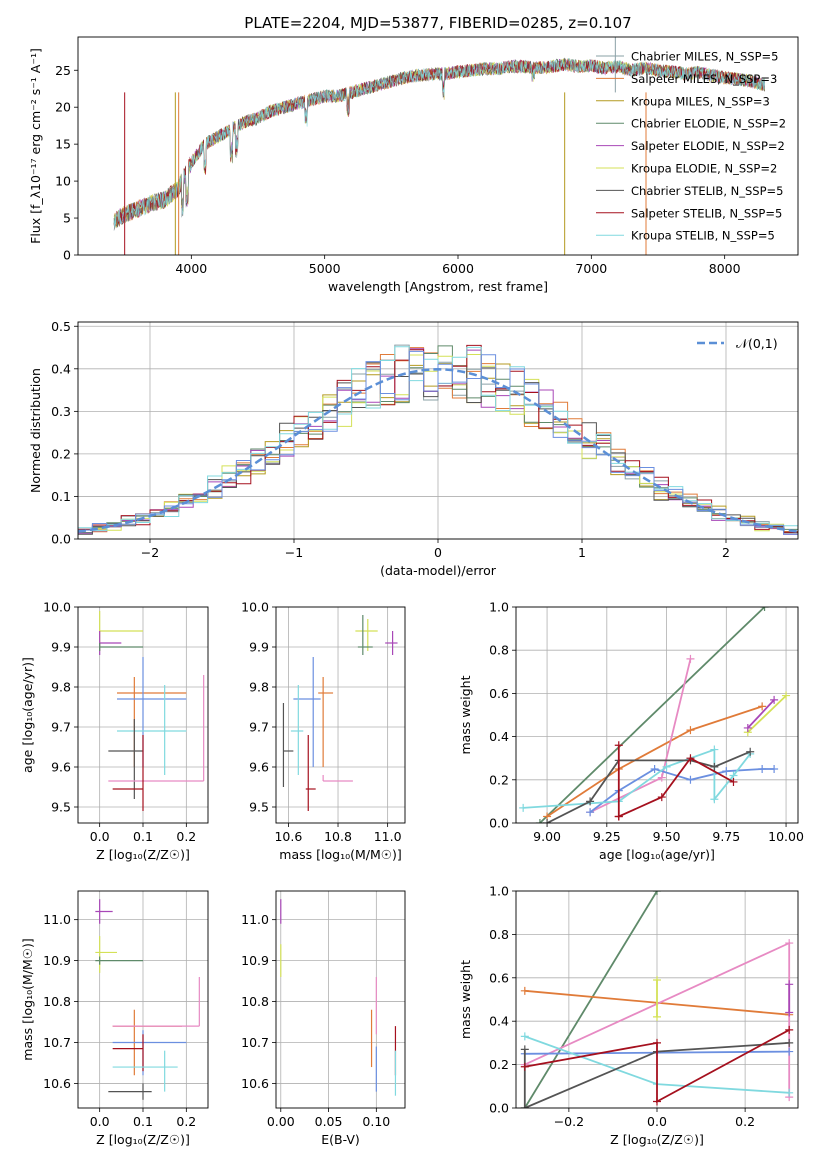 The height and width of the screenshot is (1170, 819). I want to click on x-axis-label: Z [log₁₀(Z/Z☉)], so click(143, 854).